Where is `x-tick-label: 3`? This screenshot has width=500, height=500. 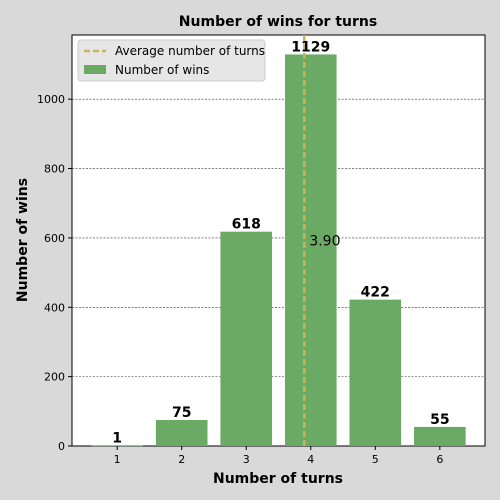
x-tick-label: 3 is located at coordinates (246, 459).